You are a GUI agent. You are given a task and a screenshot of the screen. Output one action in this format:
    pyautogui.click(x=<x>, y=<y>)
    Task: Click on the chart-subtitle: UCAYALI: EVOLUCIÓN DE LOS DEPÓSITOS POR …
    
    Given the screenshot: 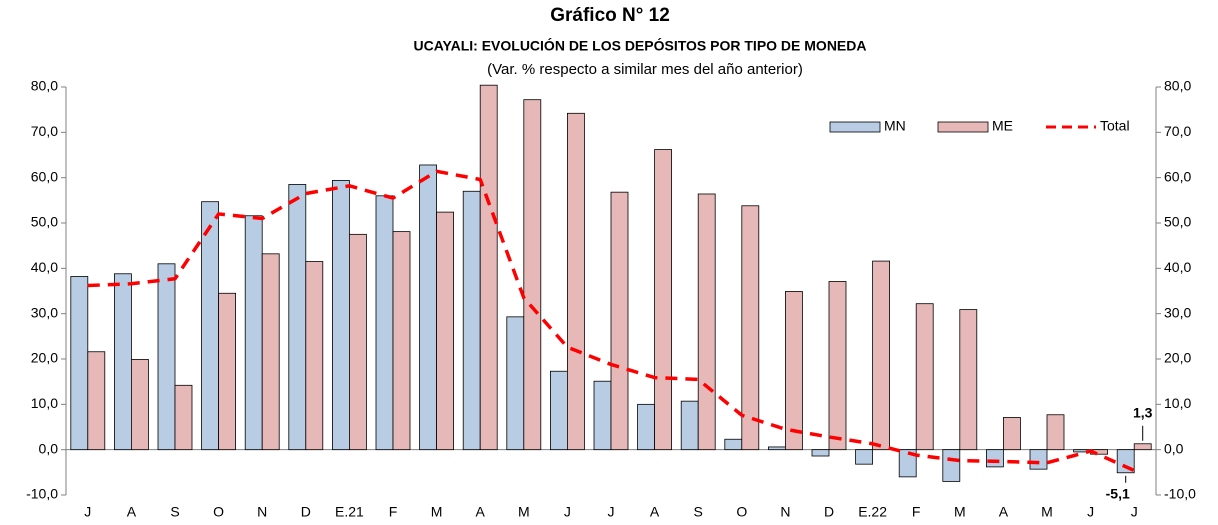 What is the action you would take?
    pyautogui.click(x=640, y=45)
    